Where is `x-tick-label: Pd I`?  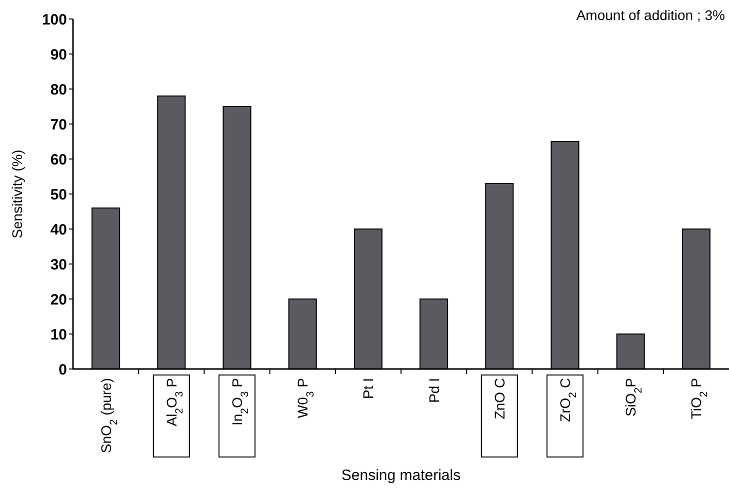
x-tick-label: Pd I is located at coordinates (434, 390).